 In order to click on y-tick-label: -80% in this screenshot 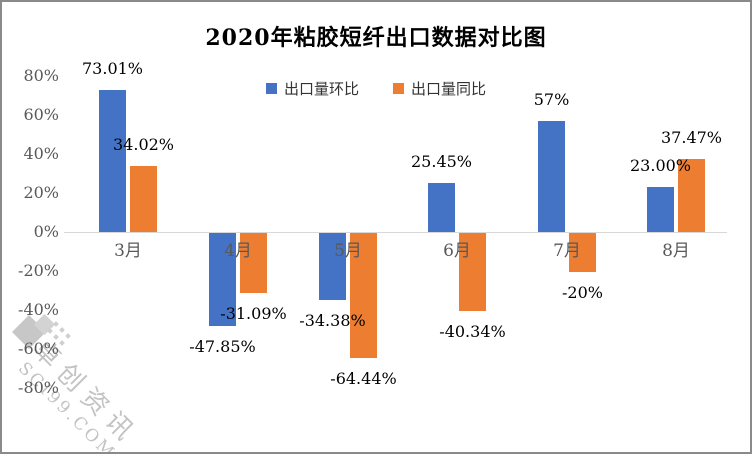, I will do `click(38, 387)`.